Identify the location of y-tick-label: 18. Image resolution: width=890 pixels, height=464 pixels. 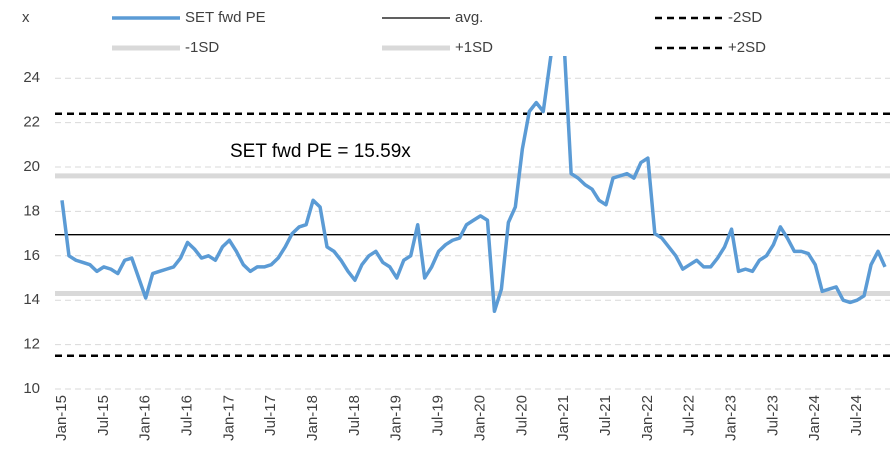
(31, 210).